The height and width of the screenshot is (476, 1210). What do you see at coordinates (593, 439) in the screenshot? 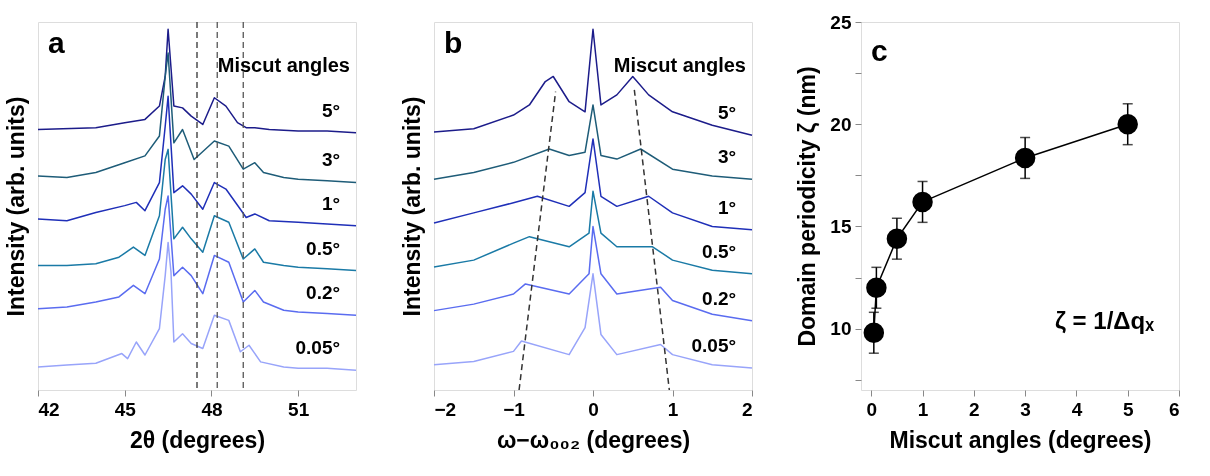
I see `x-axis-title: ω−ω₀₀₂ (degrees)` at bounding box center [593, 439].